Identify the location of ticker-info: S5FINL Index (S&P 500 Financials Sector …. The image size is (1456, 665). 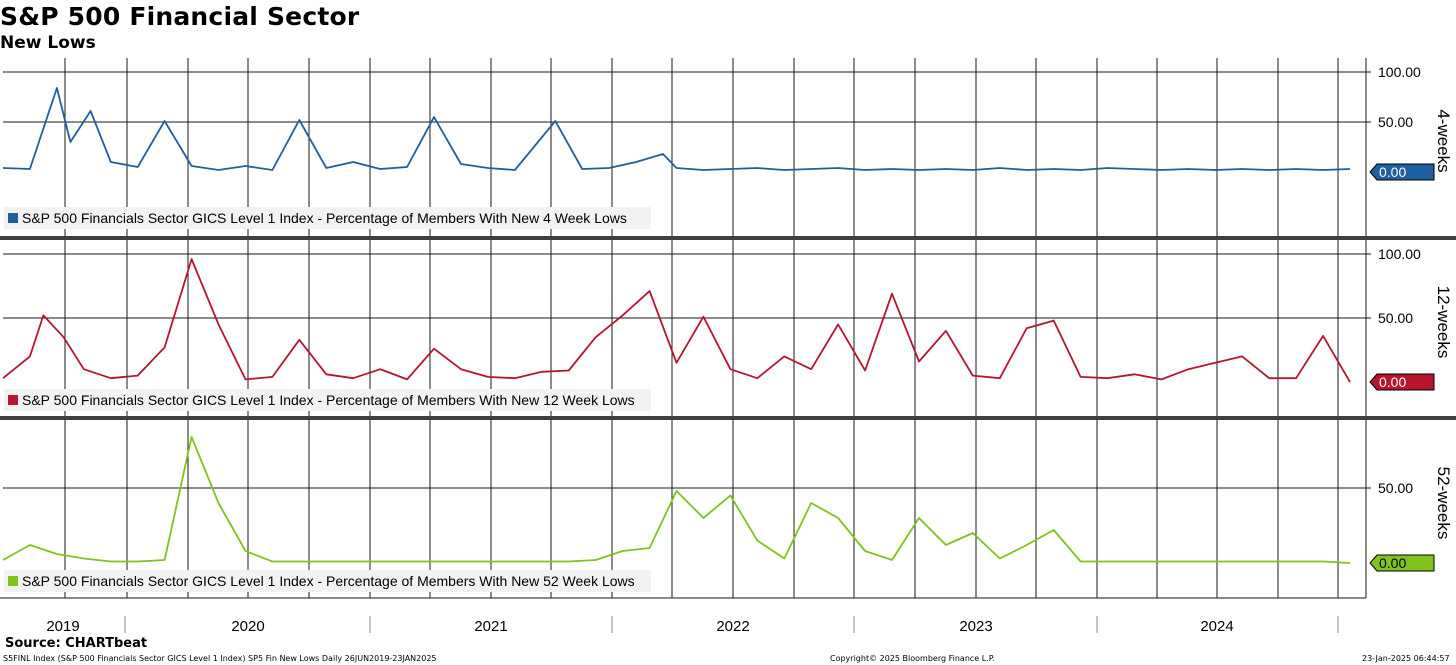
(220, 658).